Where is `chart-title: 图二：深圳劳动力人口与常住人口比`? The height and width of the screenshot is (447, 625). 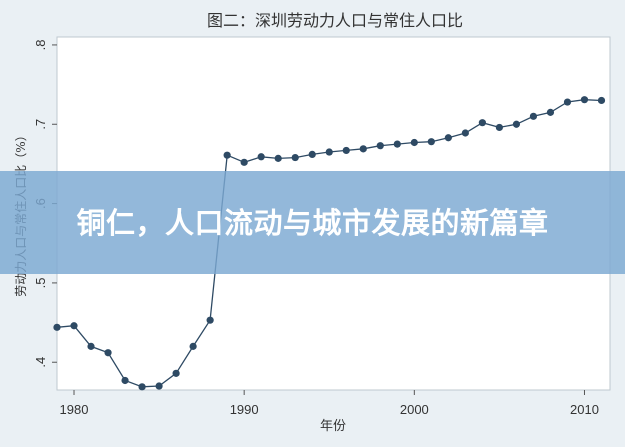 chart-title: 图二：深圳劳动力人口与常住人口比 is located at coordinates (335, 20).